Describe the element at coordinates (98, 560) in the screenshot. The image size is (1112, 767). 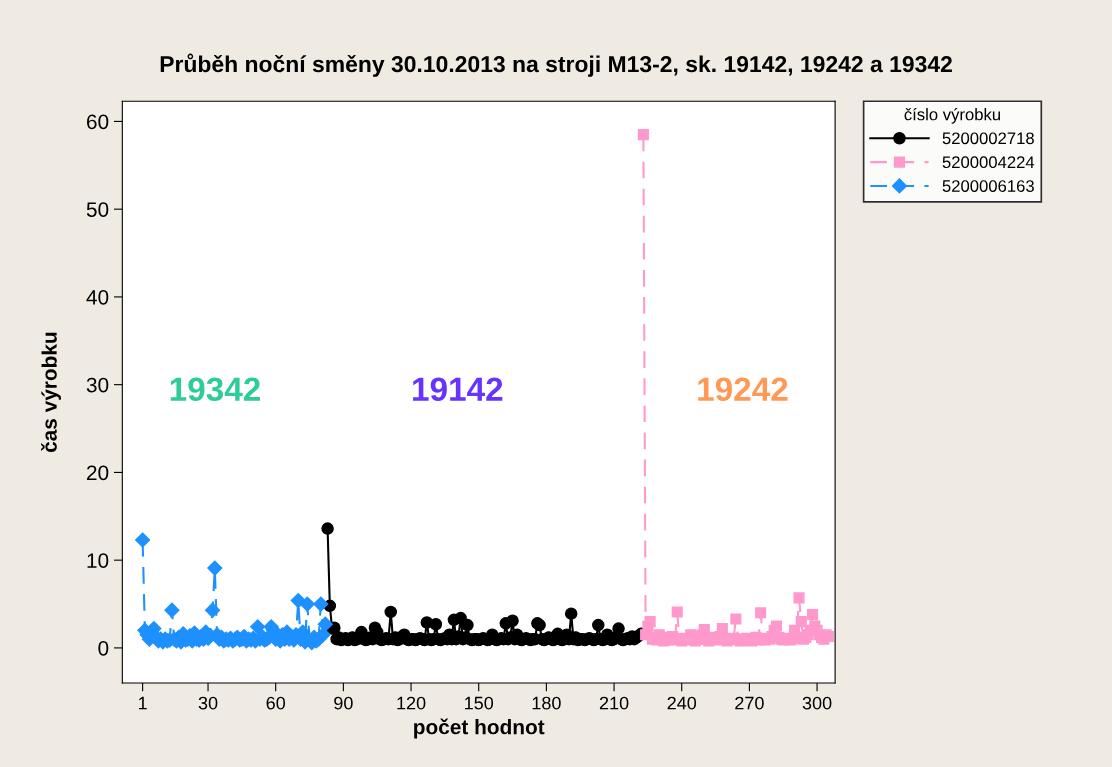
I see `y-tick-label: 10` at that location.